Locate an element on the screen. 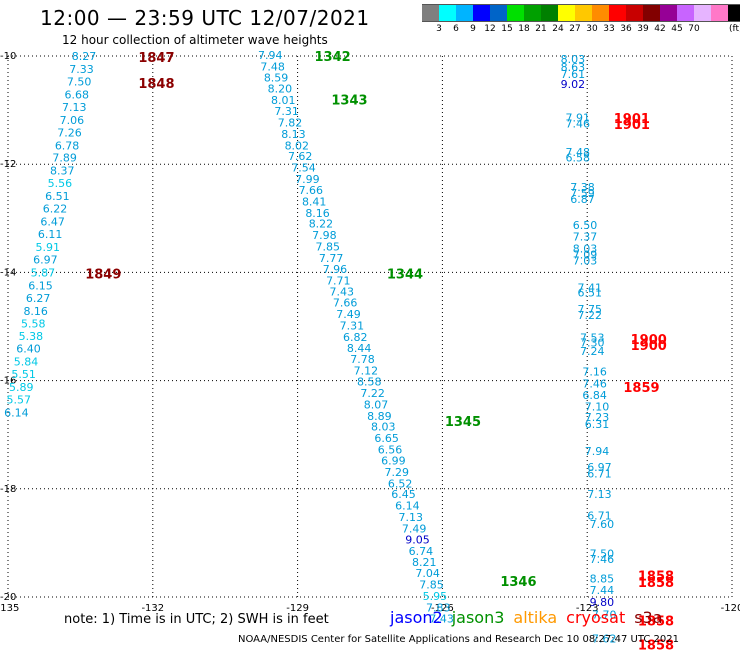 This screenshot has height=650, width=740. data-point-label: 7.94 is located at coordinates (597, 451).